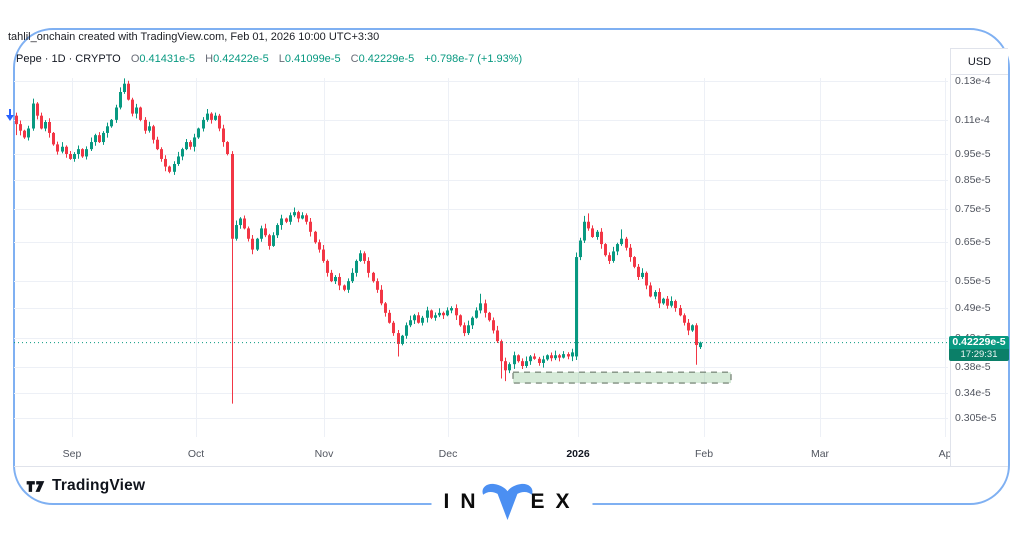  What do you see at coordinates (944, 454) in the screenshot?
I see `time-tick-label: Ap` at bounding box center [944, 454].